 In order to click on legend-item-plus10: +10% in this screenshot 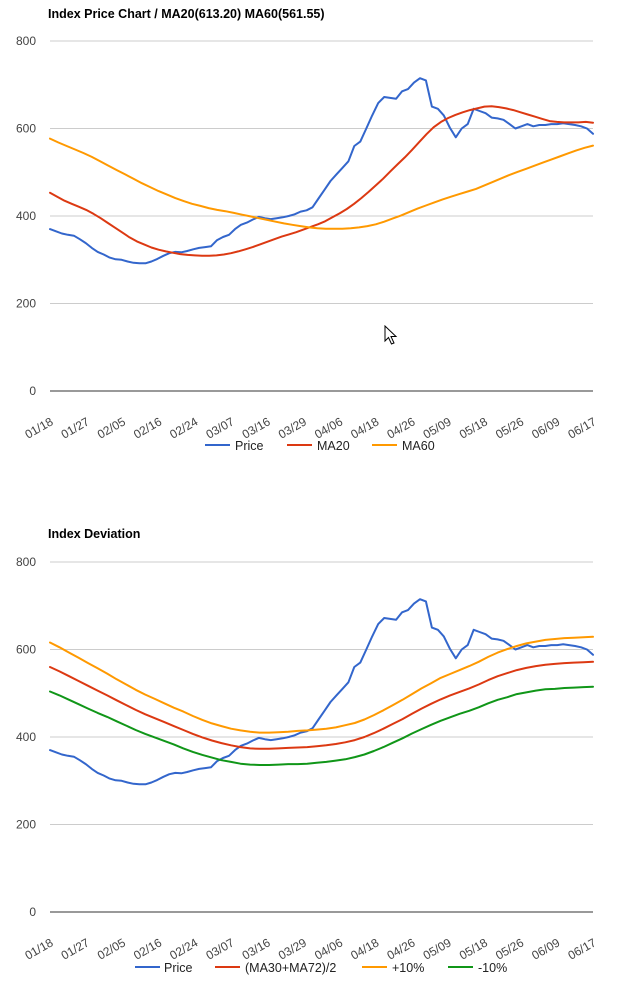, I will do `click(408, 968)`.